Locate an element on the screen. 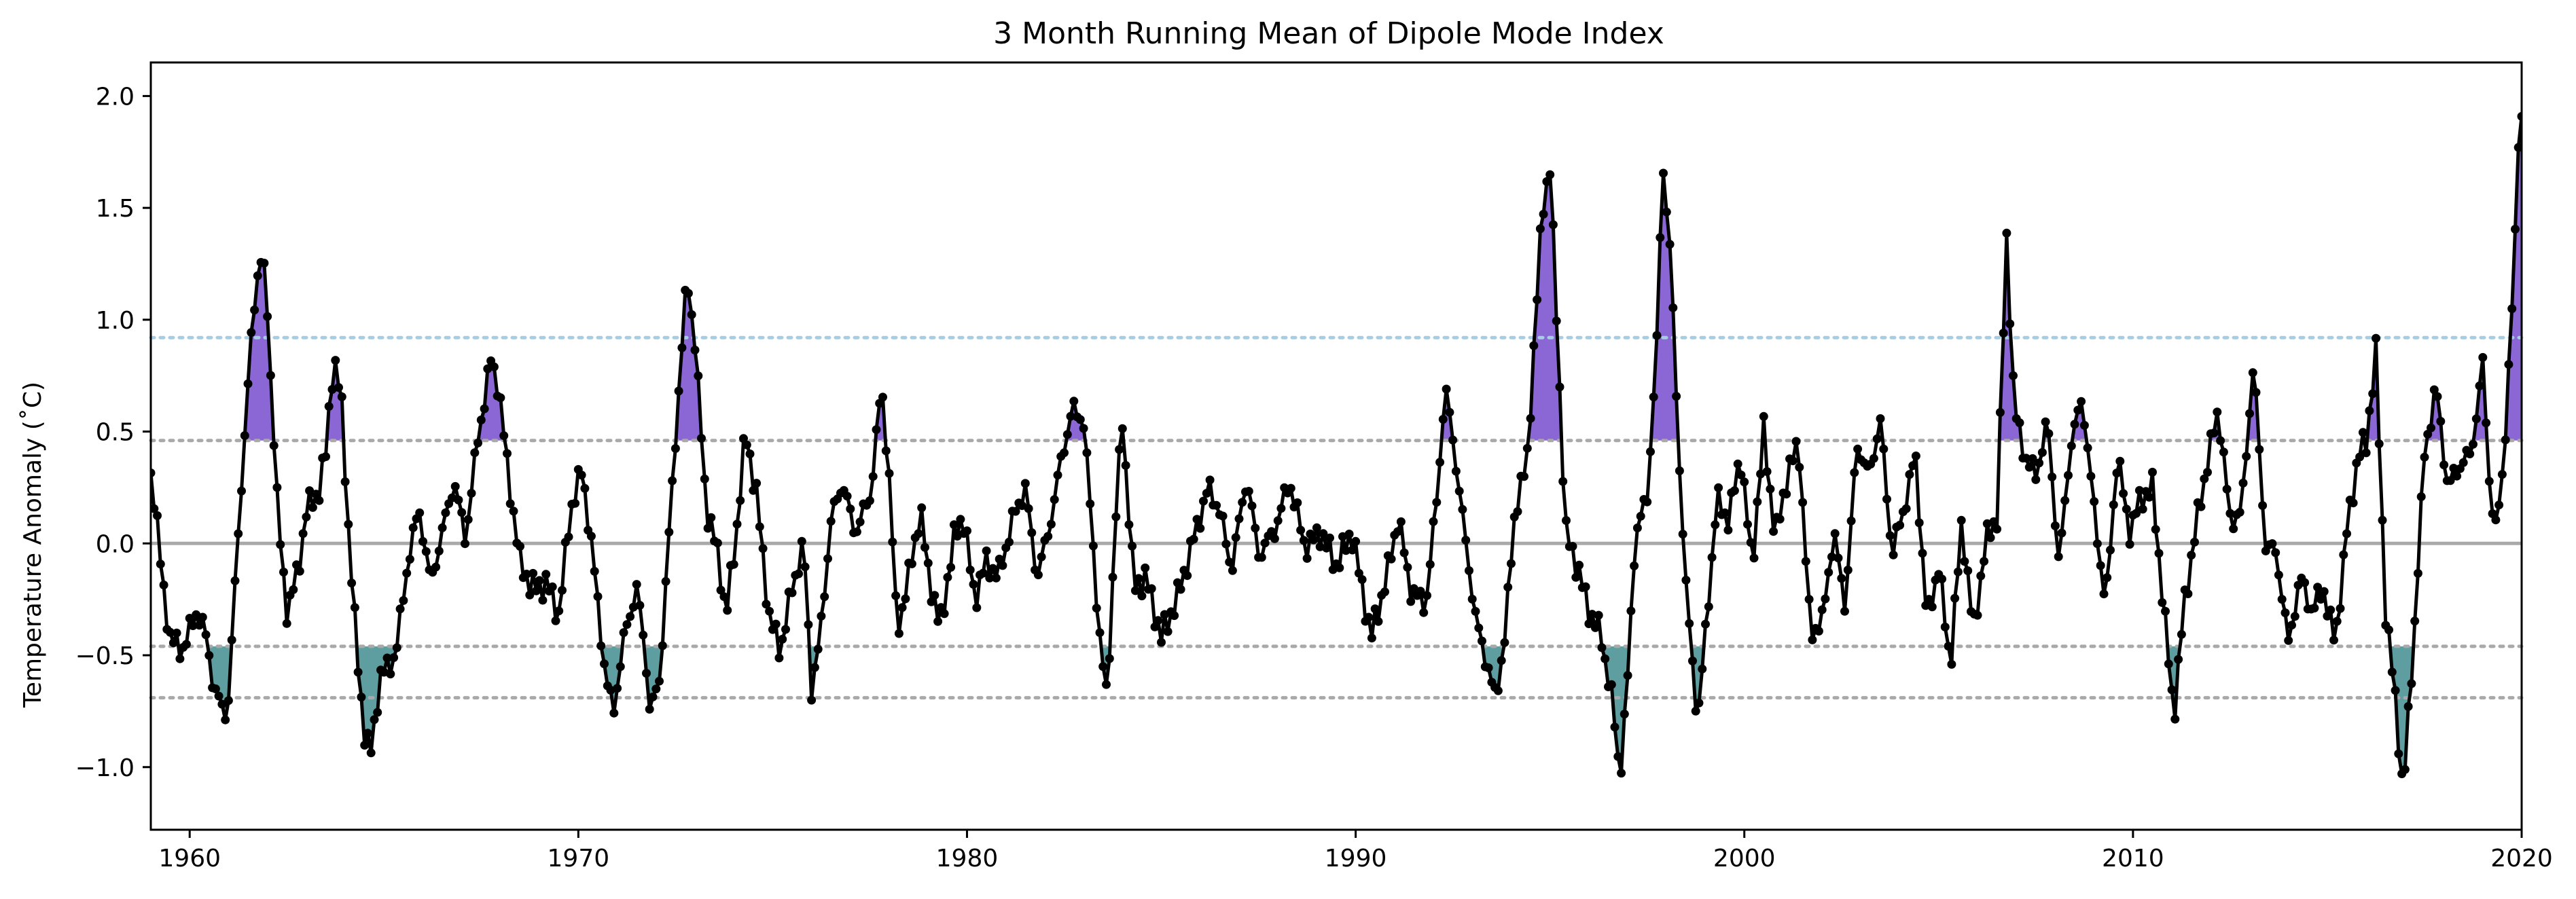 The height and width of the screenshot is (899, 2576). y-tick-label: 2.0 is located at coordinates (115, 97).